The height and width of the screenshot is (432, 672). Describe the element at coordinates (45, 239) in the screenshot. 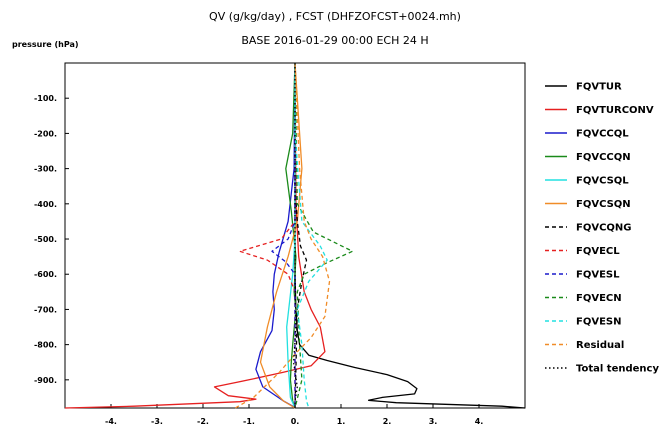

I see `y-tick-label: -500.` at that location.